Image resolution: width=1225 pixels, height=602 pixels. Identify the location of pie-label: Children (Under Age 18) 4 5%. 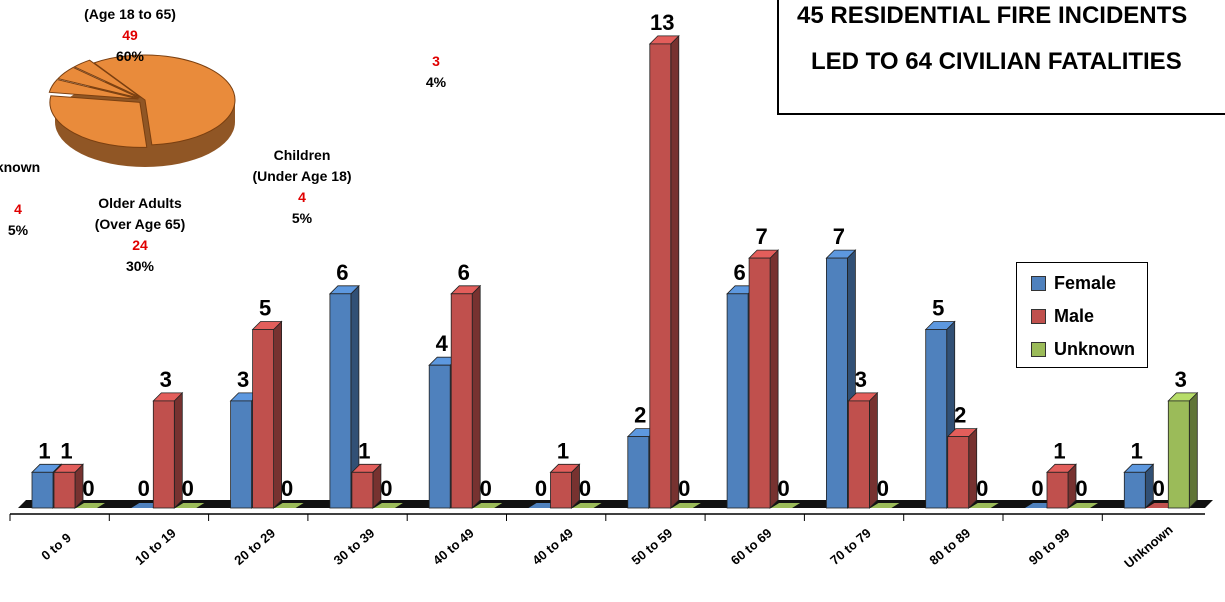
(301, 186).